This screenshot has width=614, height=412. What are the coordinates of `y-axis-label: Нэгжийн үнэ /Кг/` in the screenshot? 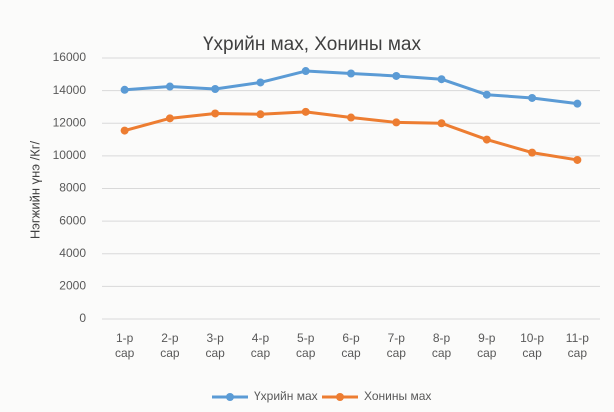 It's located at (34, 190).